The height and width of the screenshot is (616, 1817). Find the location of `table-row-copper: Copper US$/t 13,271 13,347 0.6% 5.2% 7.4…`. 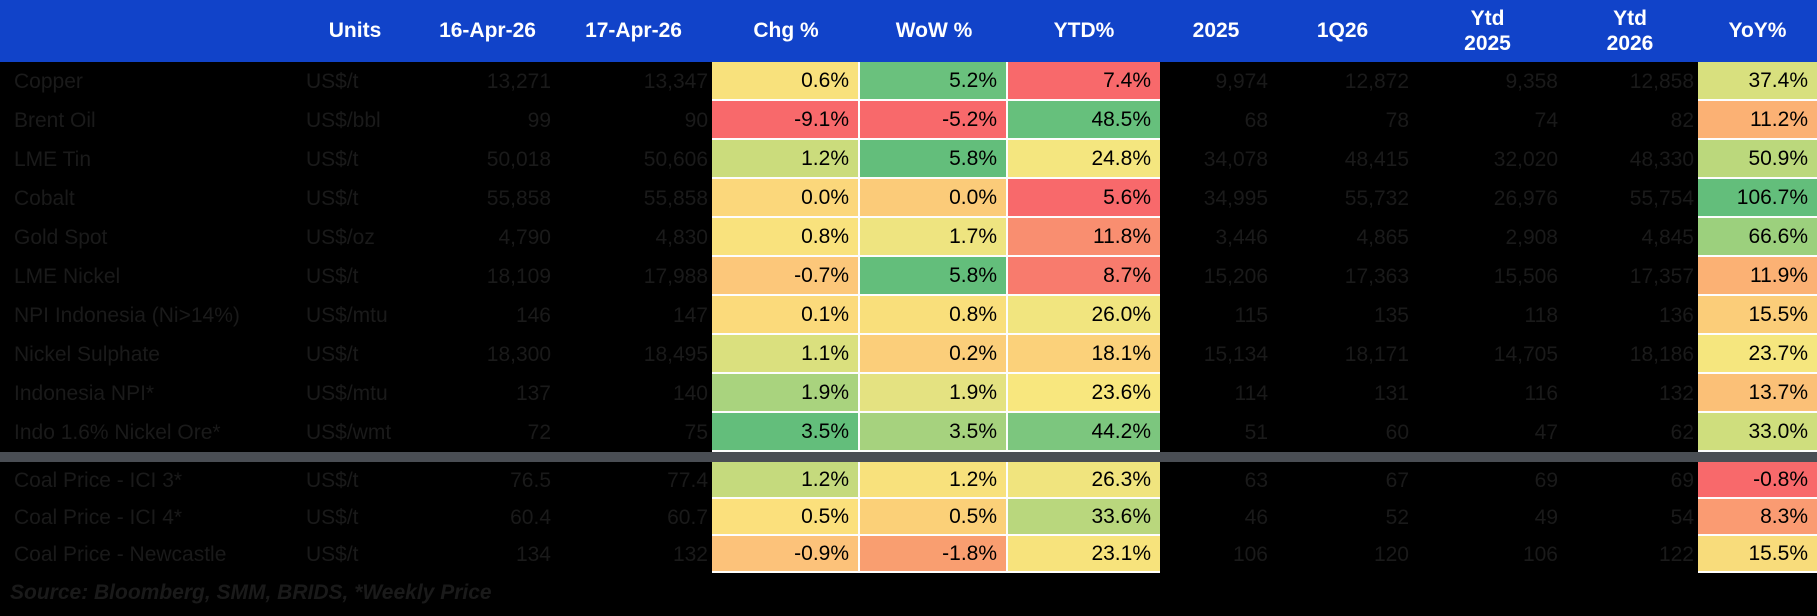

table-row-copper: Copper US$/t 13,271 13,347 0.6% 5.2% 7.4… is located at coordinates (908, 81).